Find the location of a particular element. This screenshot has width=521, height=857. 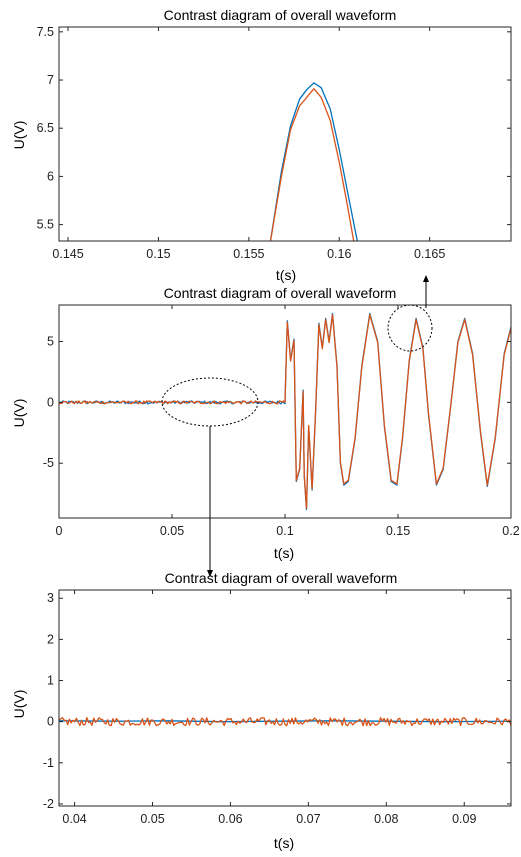

y-tick-label: 3 is located at coordinates (50, 598).